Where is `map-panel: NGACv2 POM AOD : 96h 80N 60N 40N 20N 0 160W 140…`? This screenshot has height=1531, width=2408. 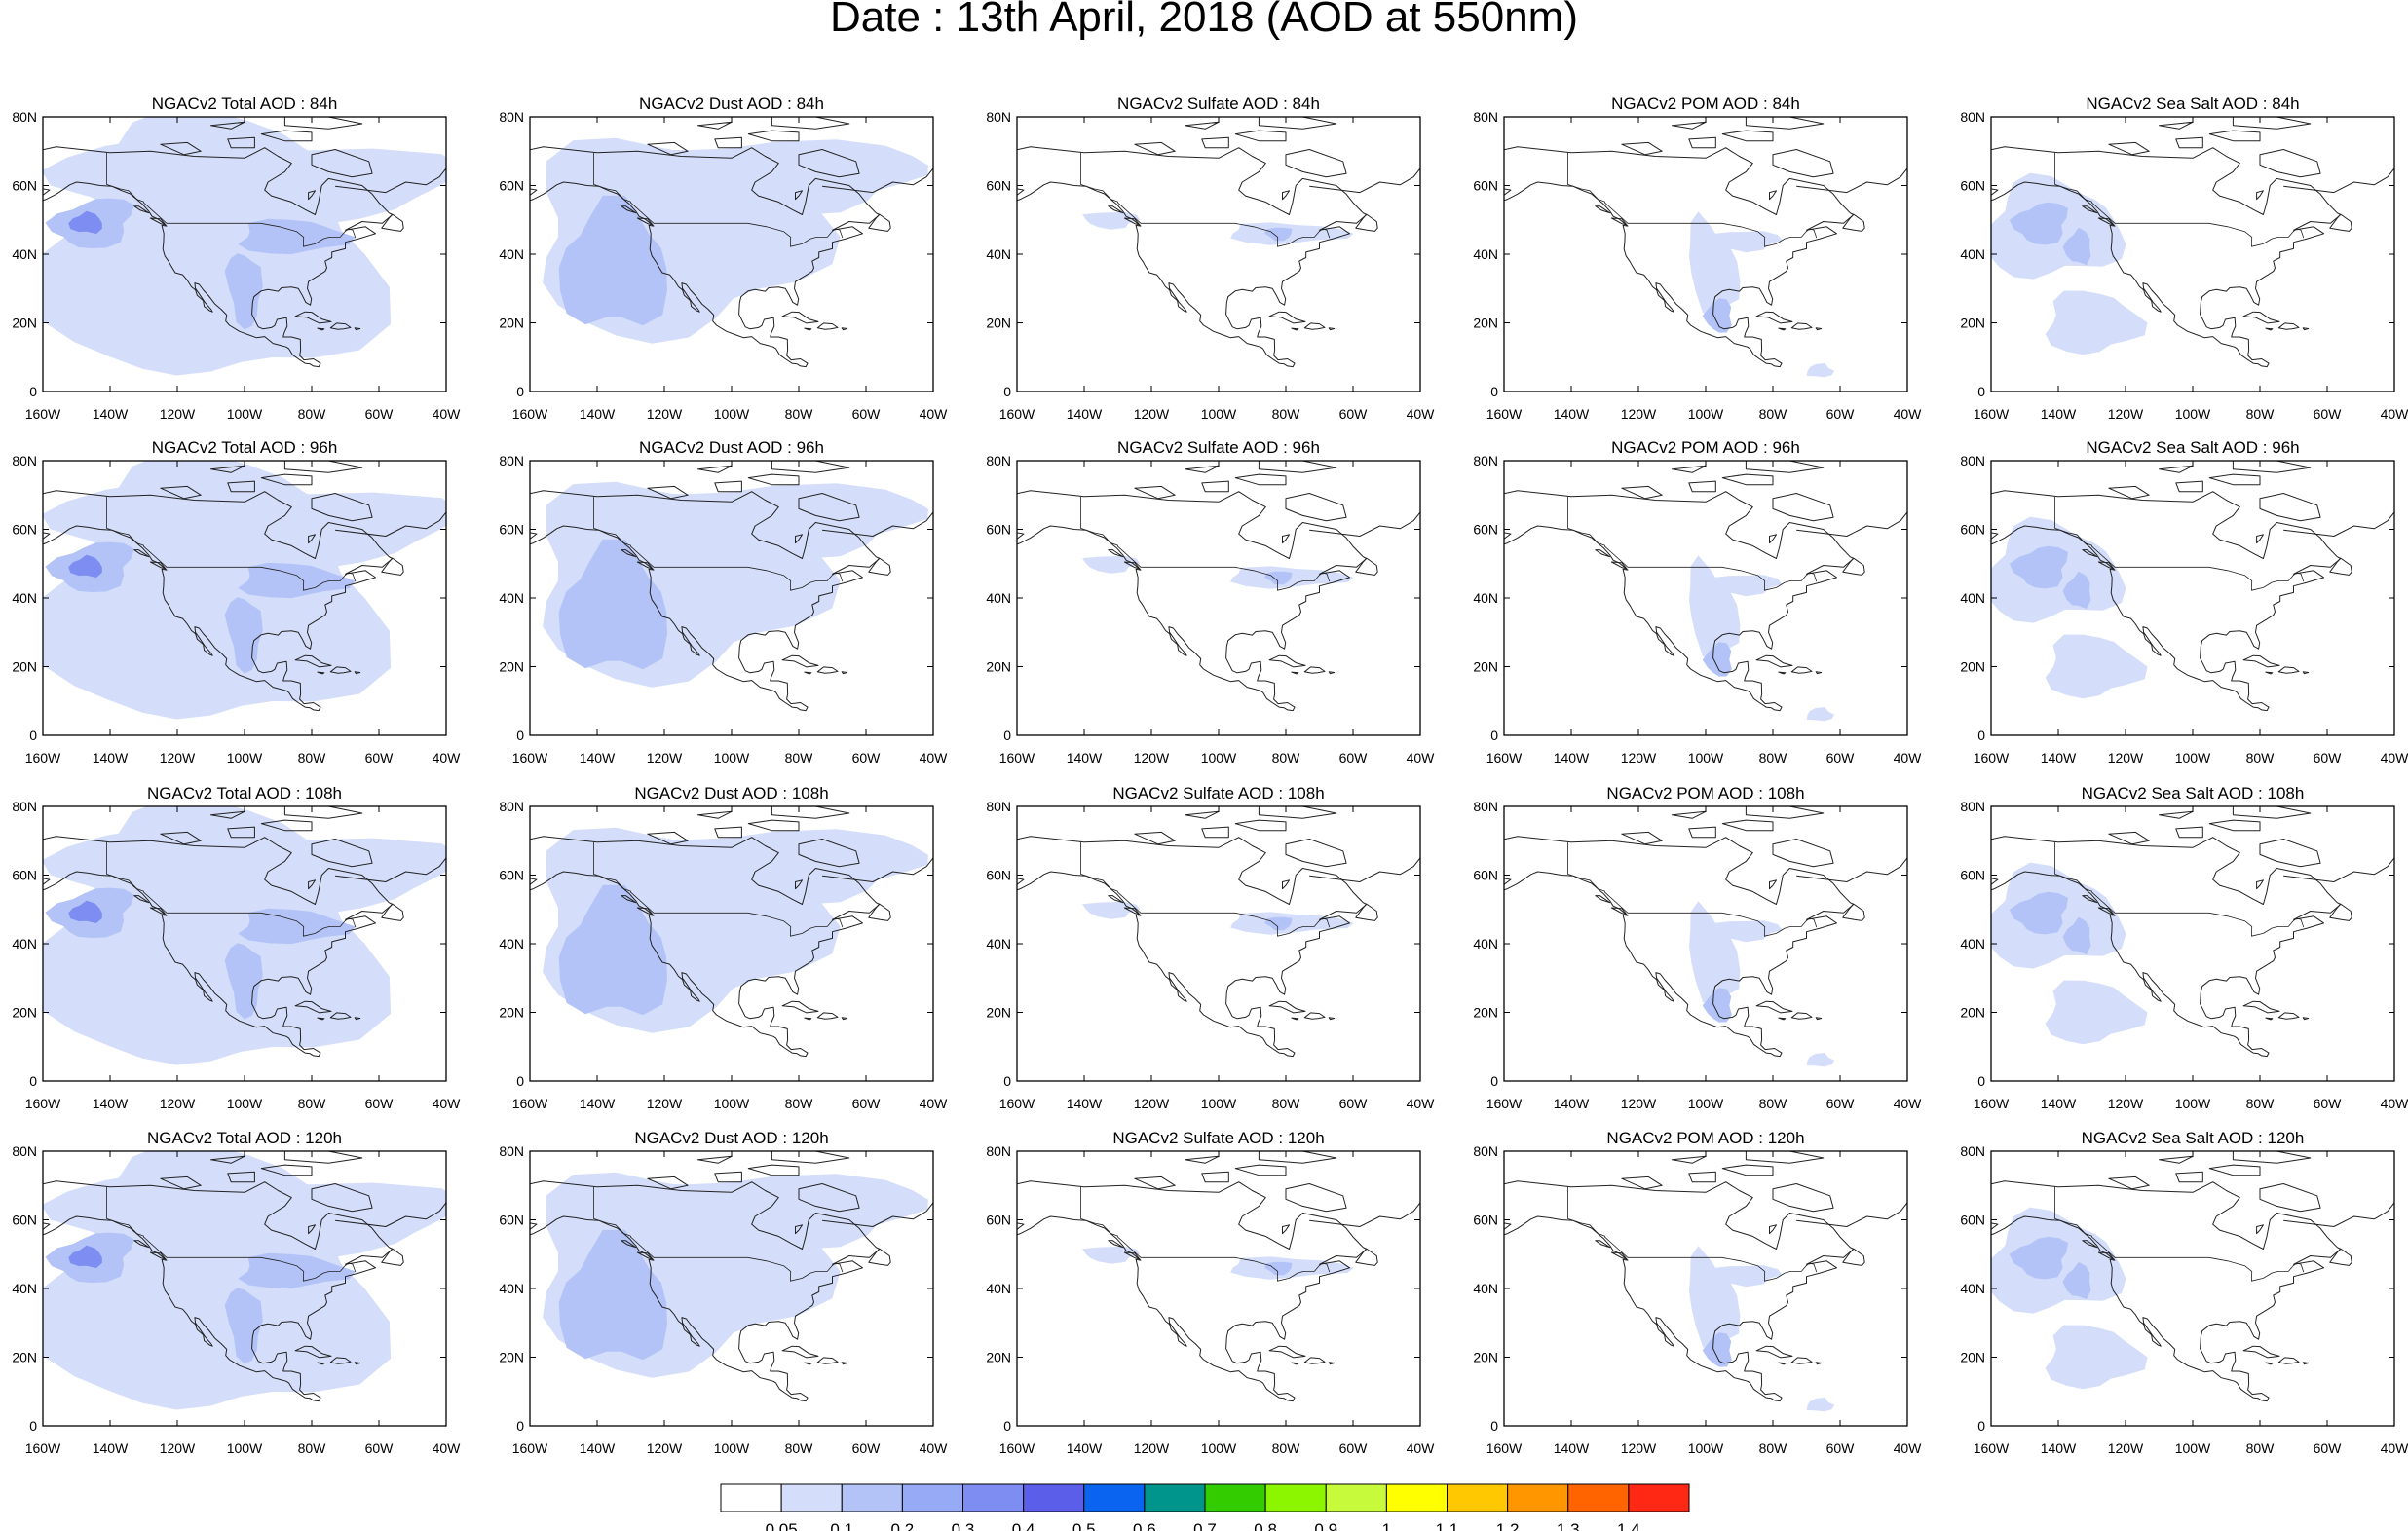
map-panel: NGACv2 POM AOD : 96h 80N 60N 40N 20N 0 160W 140… is located at coordinates (1697, 602).